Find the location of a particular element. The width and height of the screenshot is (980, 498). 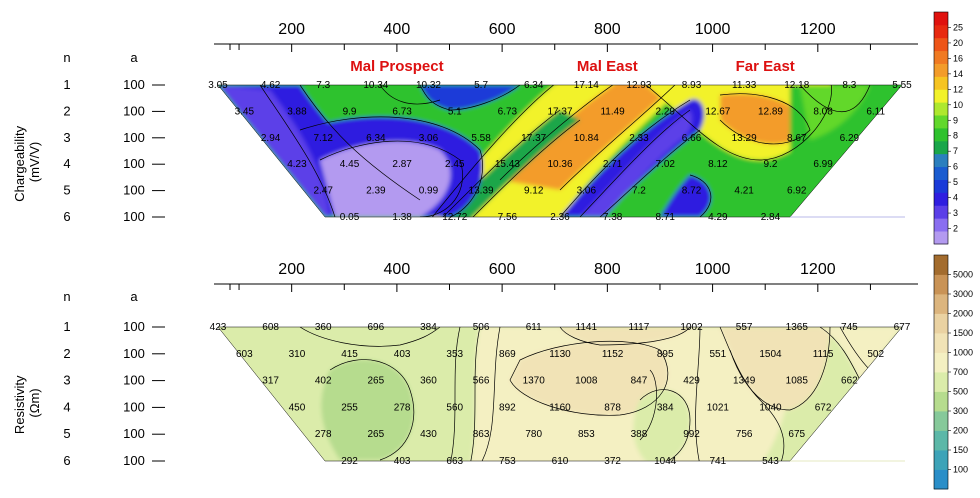

data-value-label: 7.2 is located at coordinates (639, 191).